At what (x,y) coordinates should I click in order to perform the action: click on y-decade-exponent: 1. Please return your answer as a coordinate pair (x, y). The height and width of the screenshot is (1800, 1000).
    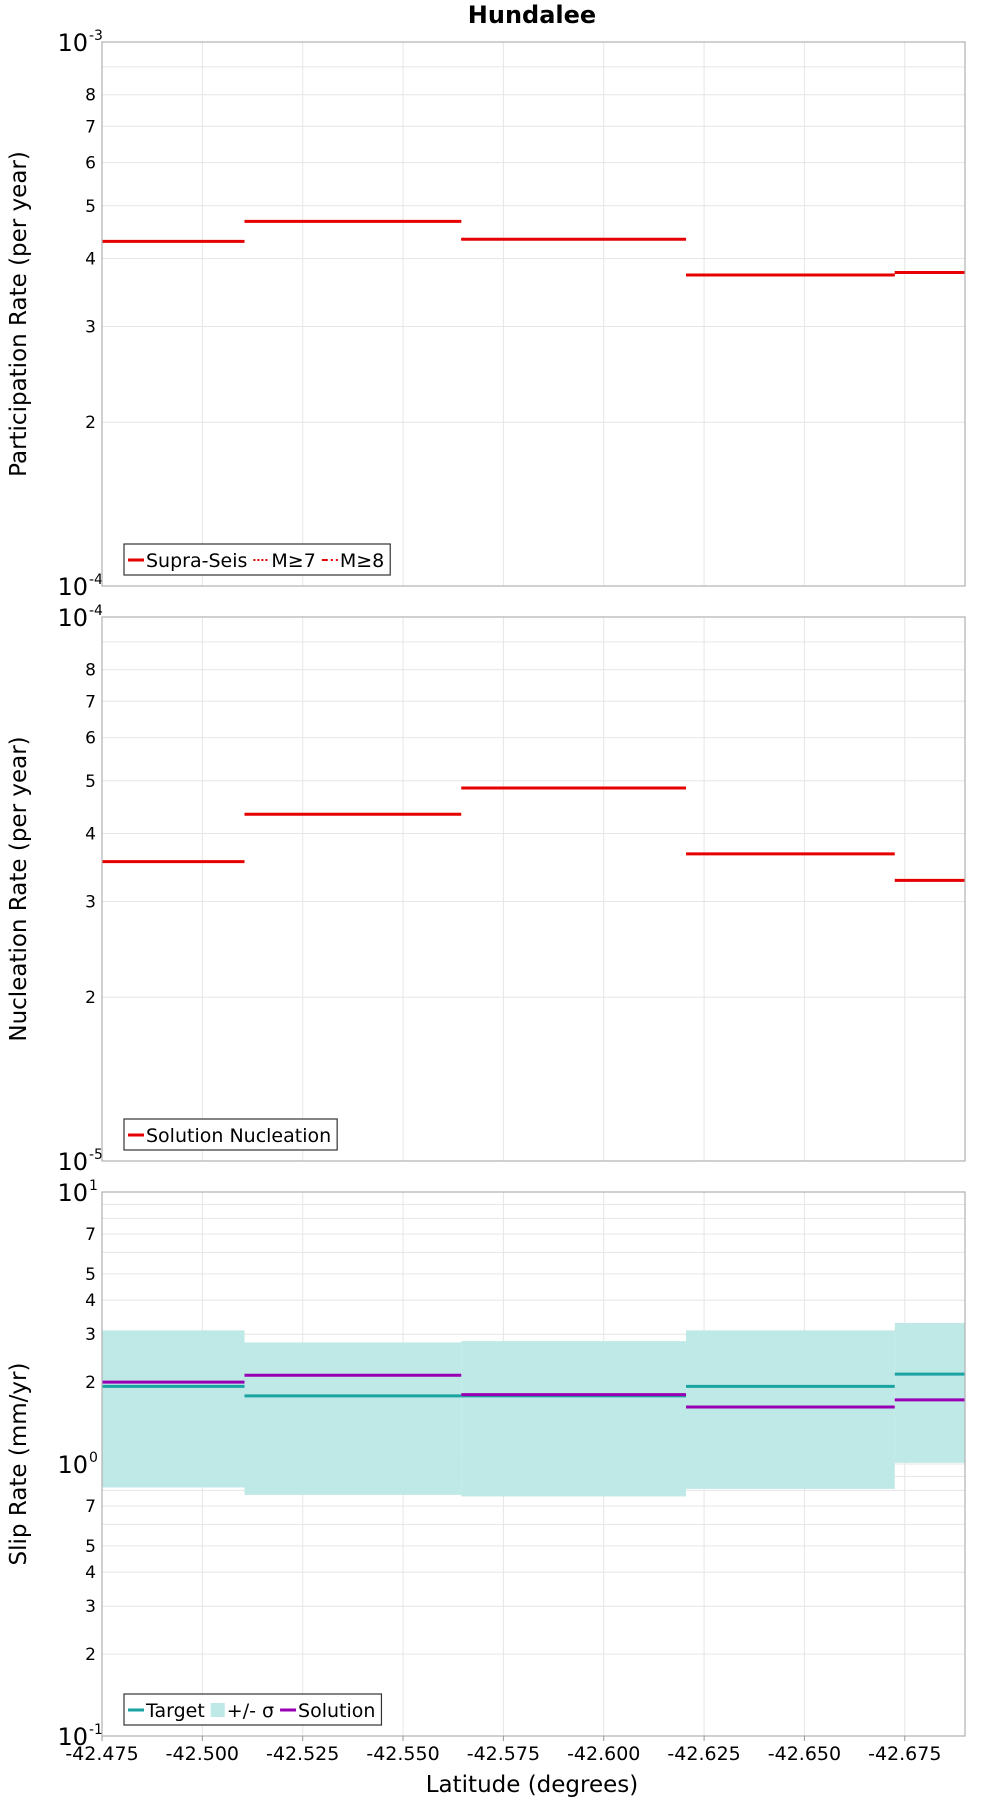
    Looking at the image, I should click on (93, 1186).